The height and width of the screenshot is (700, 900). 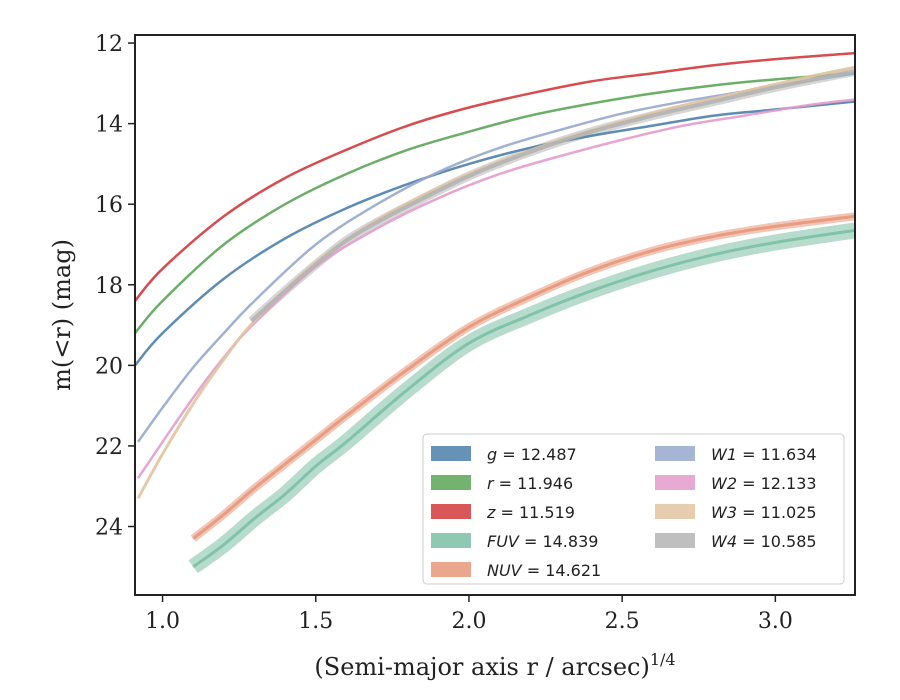 I want to click on legend-label-w2: W2 = 12.133, so click(x=764, y=483).